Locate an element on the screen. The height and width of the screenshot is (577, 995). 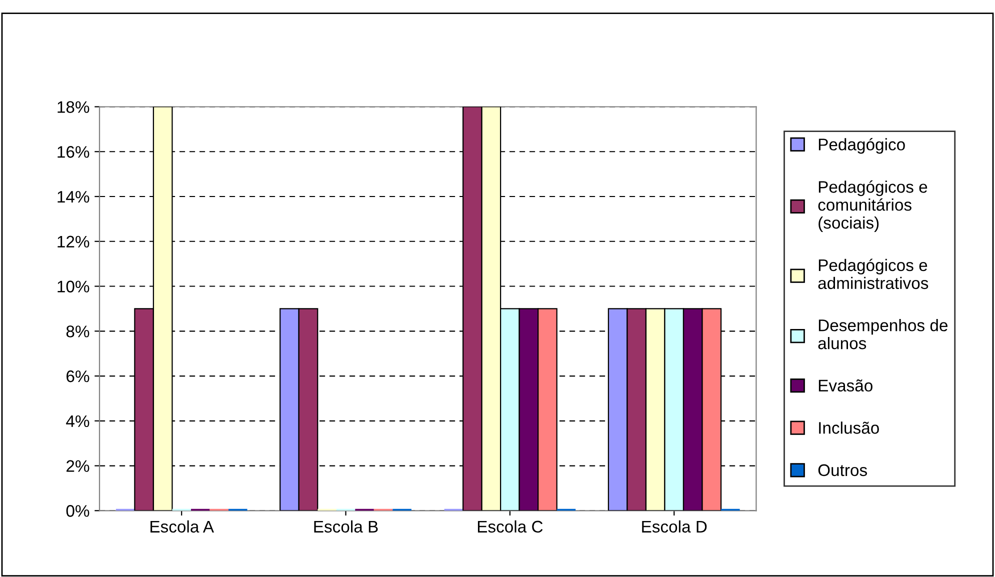
y-tick-label: 4% is located at coordinates (78, 421).